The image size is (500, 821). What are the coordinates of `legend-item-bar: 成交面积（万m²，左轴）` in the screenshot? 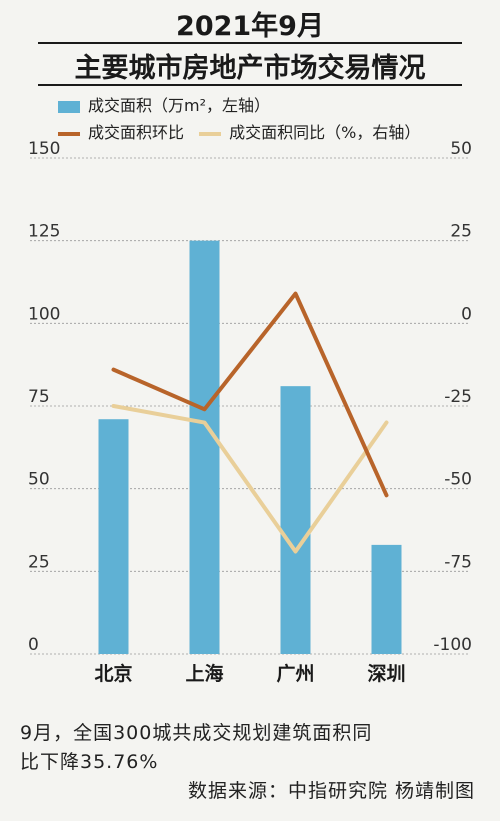 It's located at (164, 104).